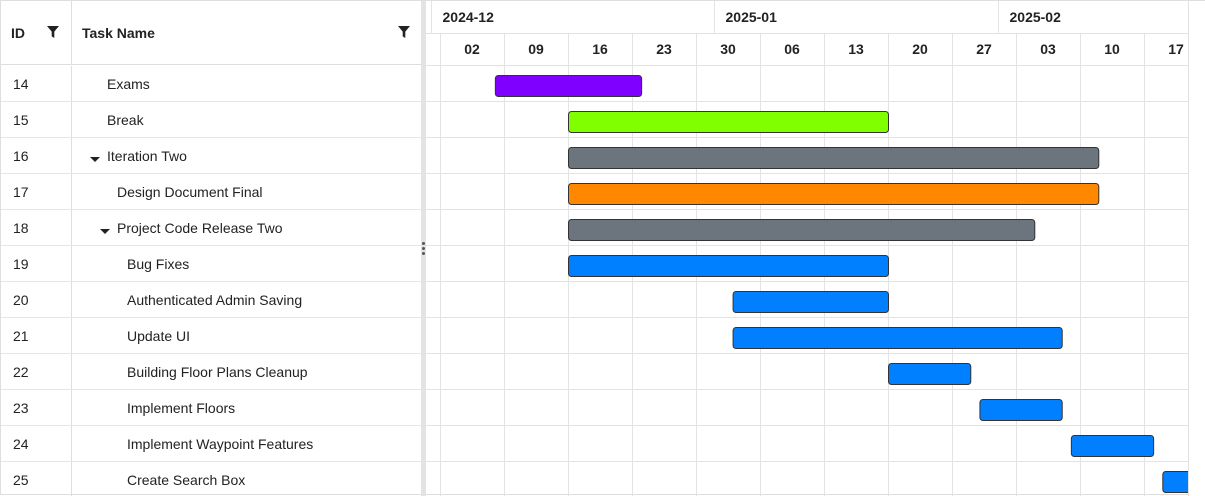 The height and width of the screenshot is (496, 1205). I want to click on week-label: 13, so click(856, 49).